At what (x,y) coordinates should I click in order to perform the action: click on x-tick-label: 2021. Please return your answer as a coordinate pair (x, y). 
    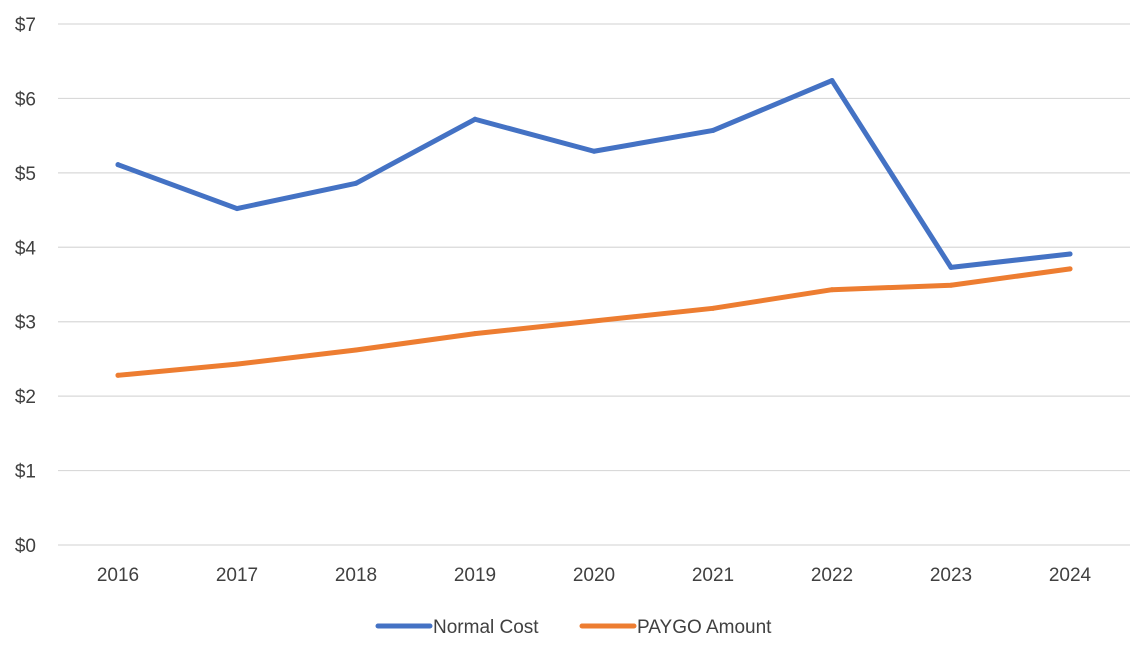
    Looking at the image, I should click on (713, 575).